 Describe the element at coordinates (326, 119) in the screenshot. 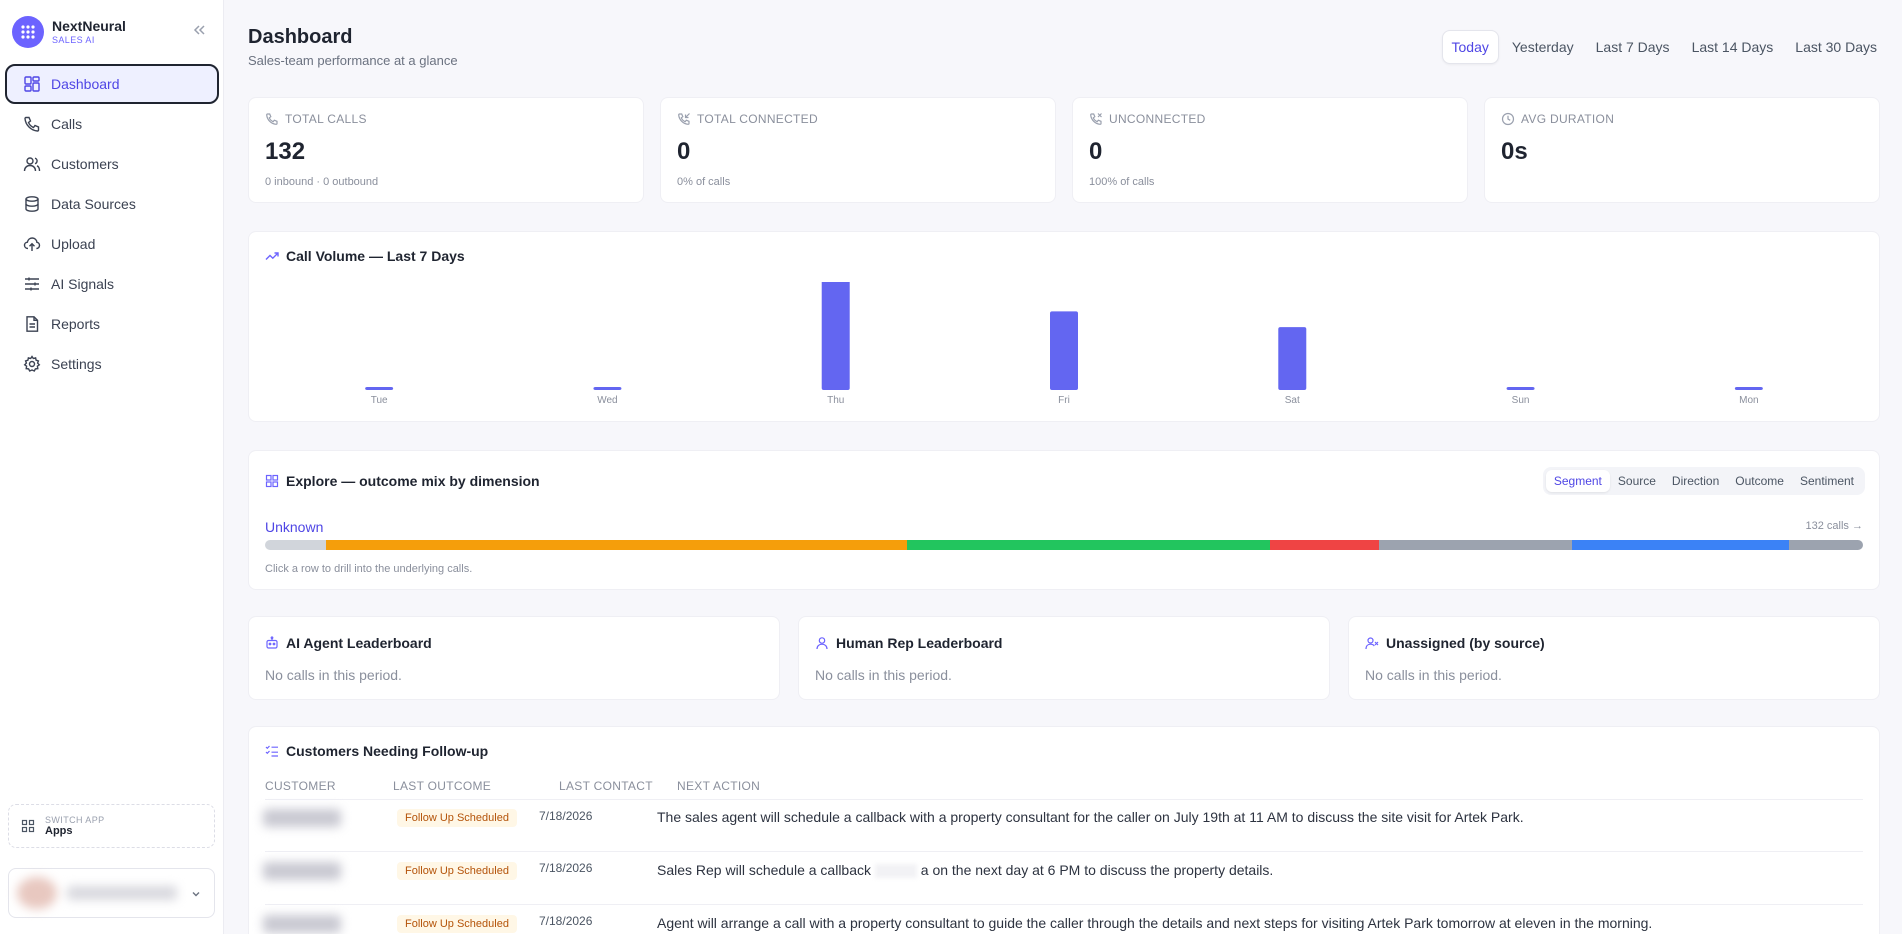

I see `kpi-label: TOTAL CALLS` at that location.